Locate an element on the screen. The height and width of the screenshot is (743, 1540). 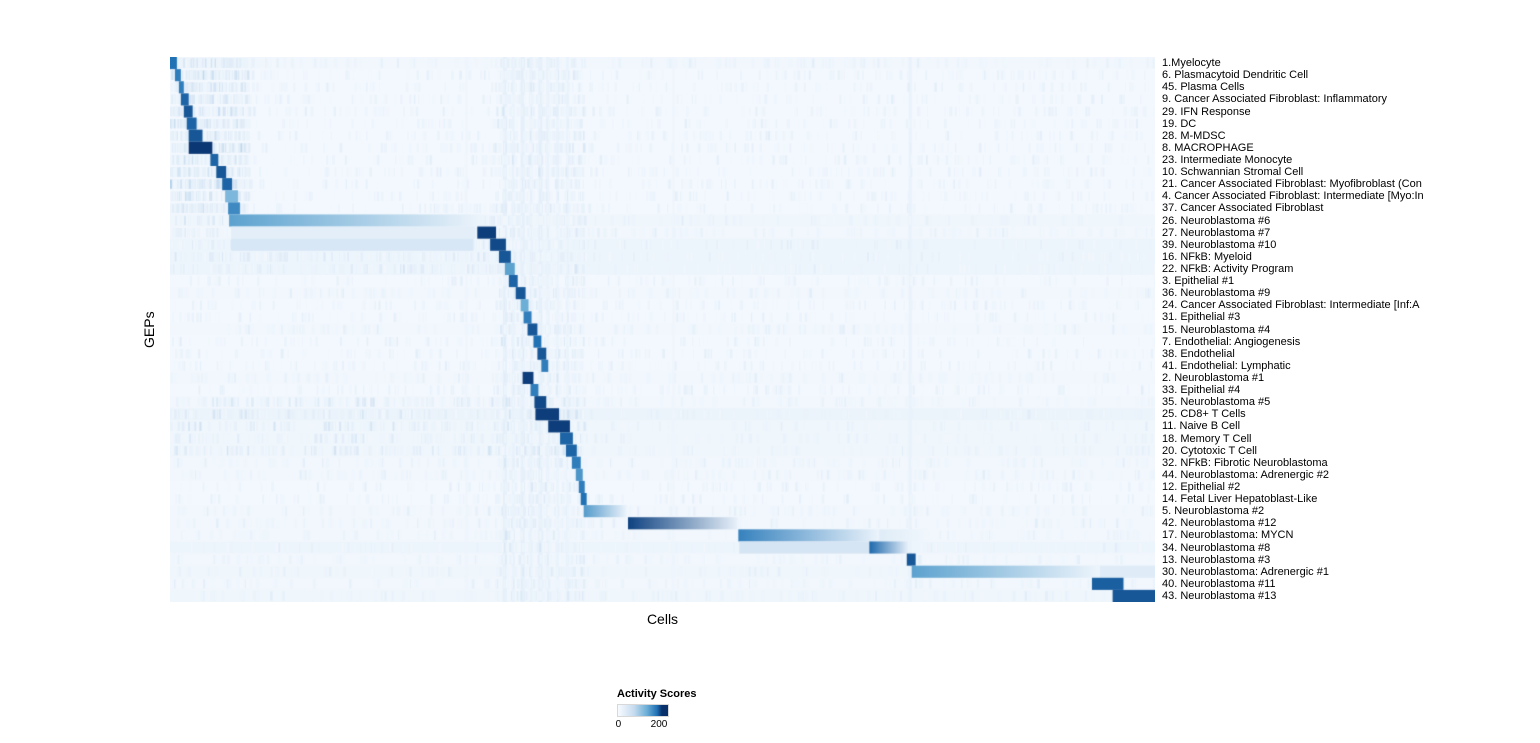
row-label: 30. Neuroblastoma: Adrenergic #1 is located at coordinates (1245, 571).